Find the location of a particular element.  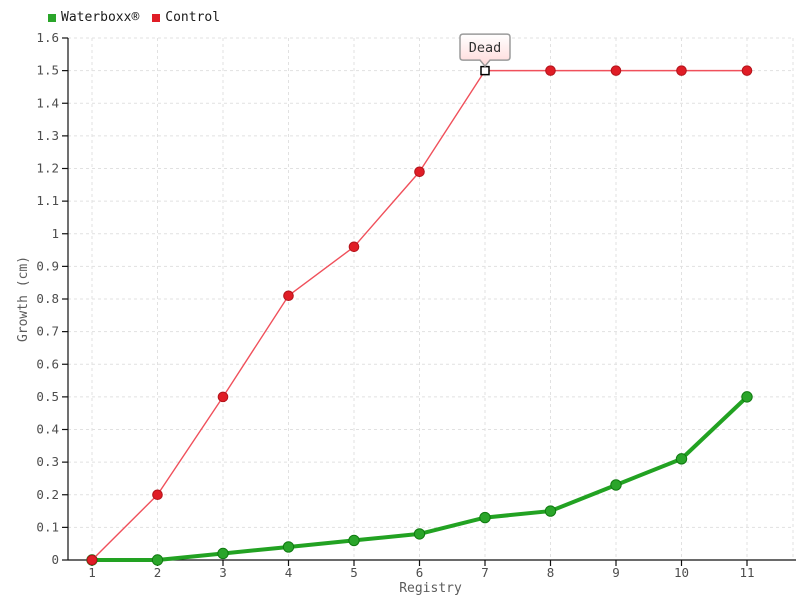

y-tick-label: 0.2 is located at coordinates (47, 494).